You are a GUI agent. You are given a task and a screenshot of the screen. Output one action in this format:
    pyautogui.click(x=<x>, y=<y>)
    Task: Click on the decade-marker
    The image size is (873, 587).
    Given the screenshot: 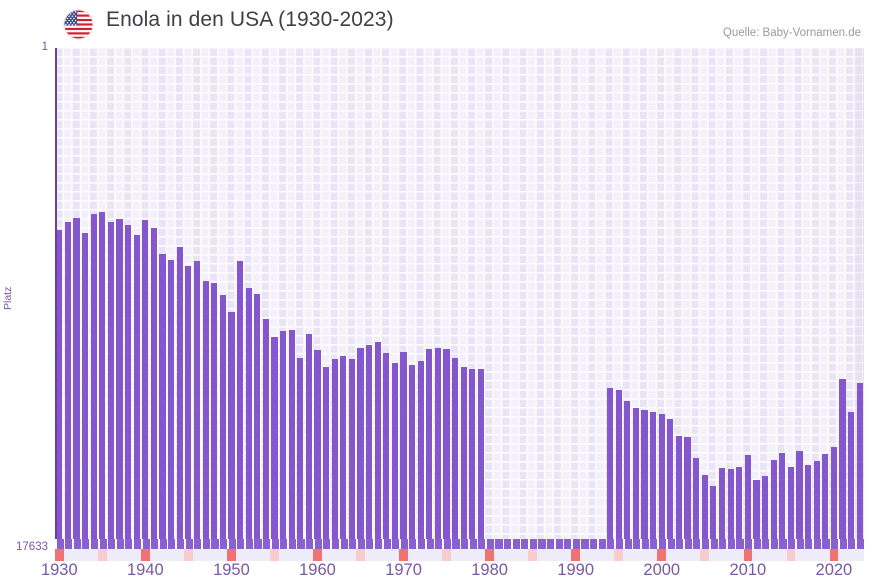 What is the action you would take?
    pyautogui.click(x=575, y=555)
    